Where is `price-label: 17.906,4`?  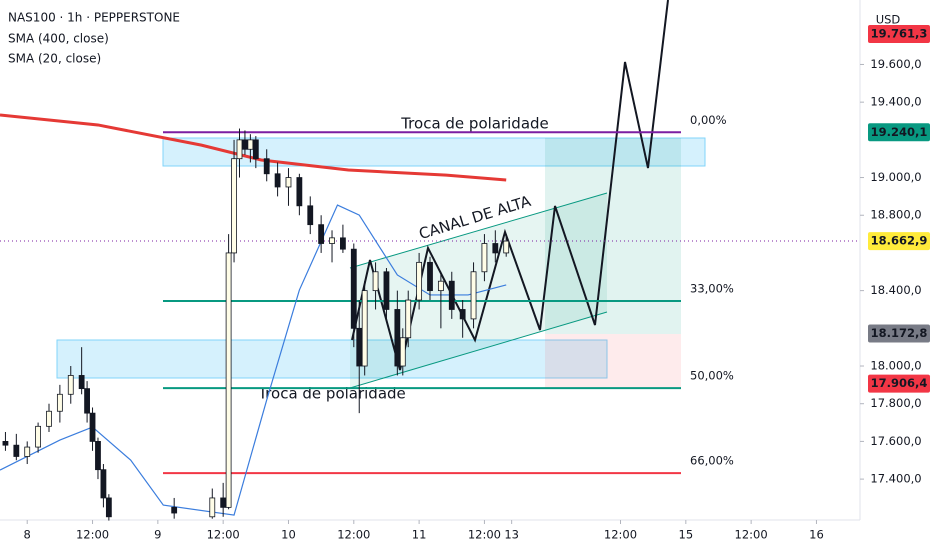
price-label: 17.906,4 is located at coordinates (899, 383).